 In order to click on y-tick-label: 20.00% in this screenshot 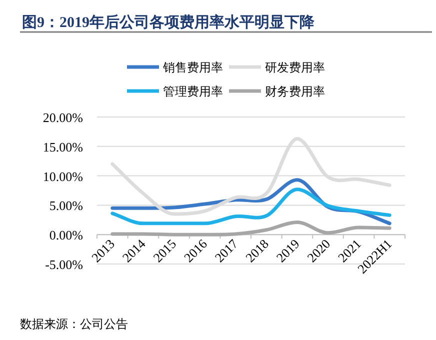, I will do `click(63, 117)`.